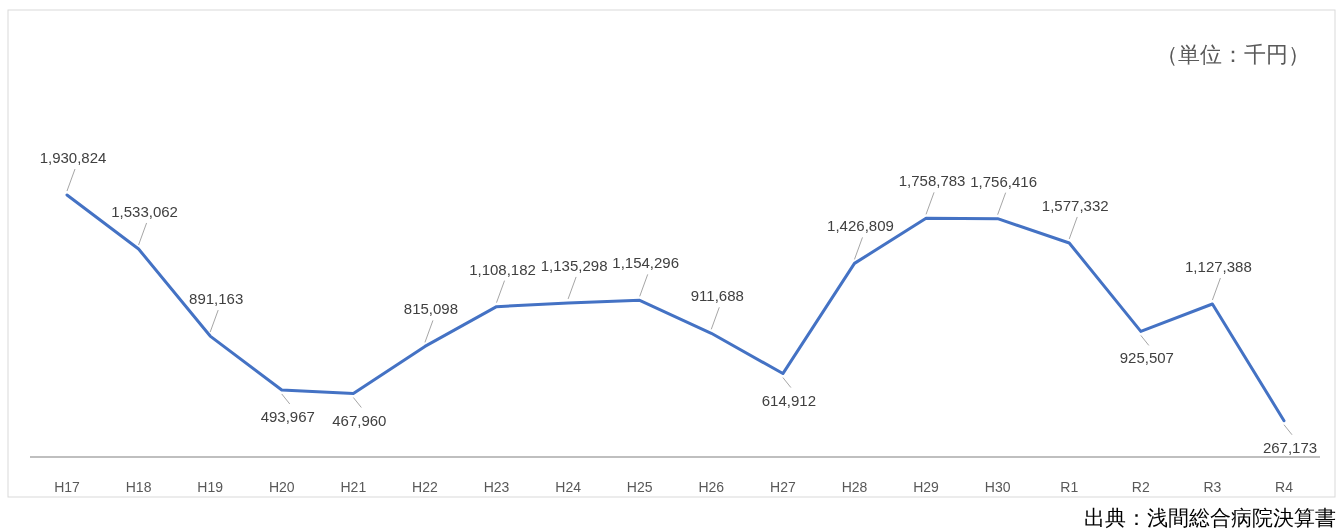 The height and width of the screenshot is (531, 1342). I want to click on x-tick-label: H28, so click(854, 487).